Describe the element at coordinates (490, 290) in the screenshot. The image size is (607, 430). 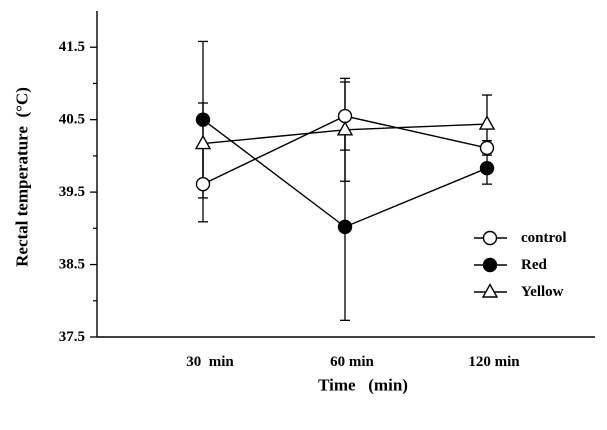
I see `open-triangle-icon` at that location.